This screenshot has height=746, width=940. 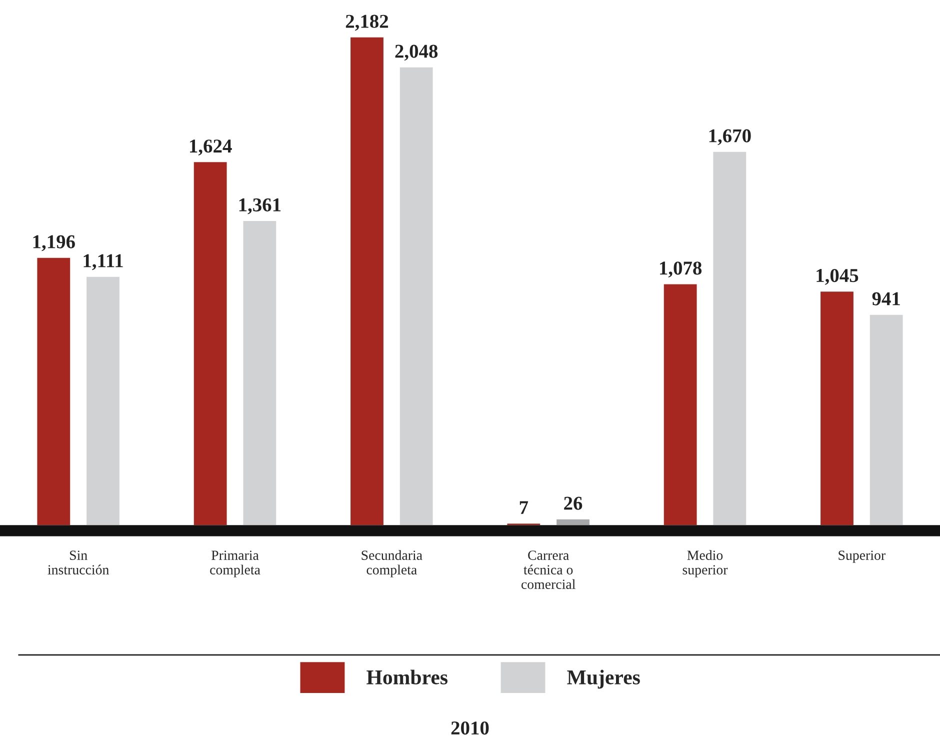 I want to click on data-label: 2,048, so click(x=416, y=52).